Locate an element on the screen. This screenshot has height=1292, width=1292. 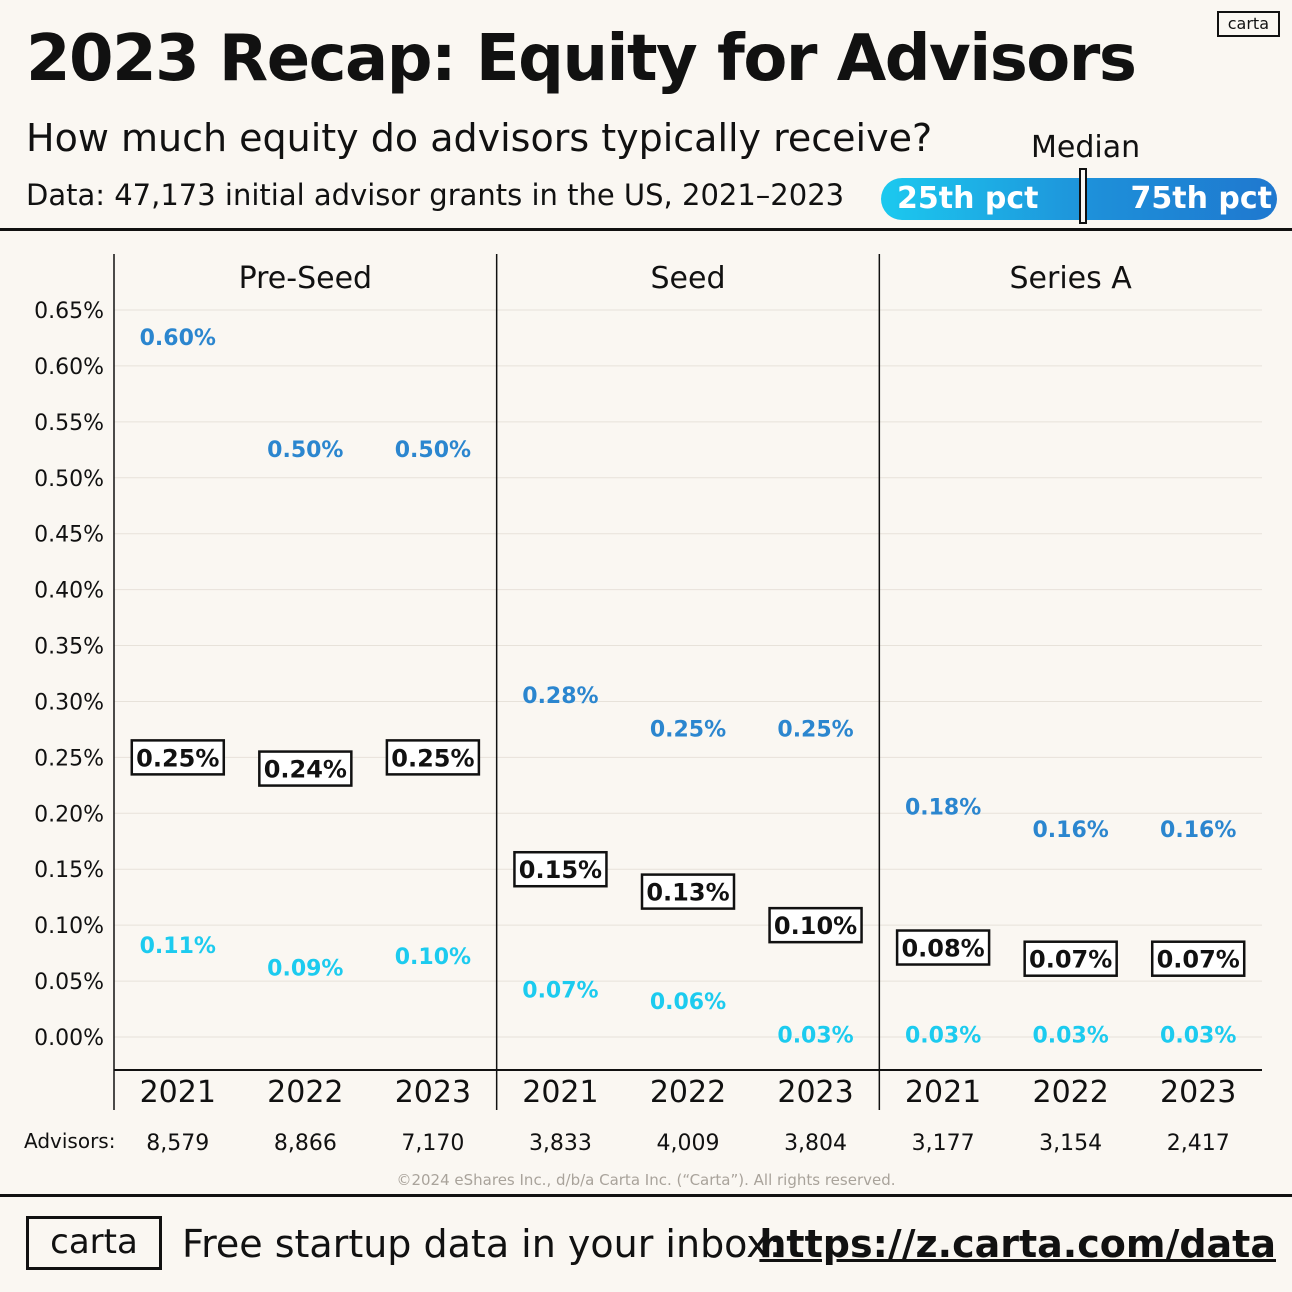
p25-label: 0.09% is located at coordinates (305, 968).